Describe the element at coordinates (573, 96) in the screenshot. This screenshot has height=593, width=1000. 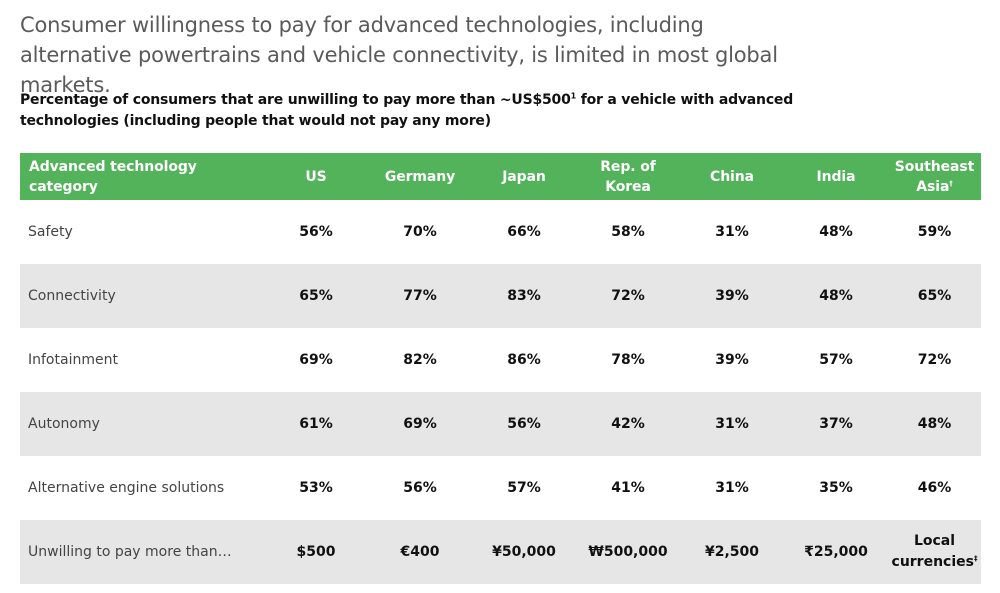
I see `subtitle-footnote-mark: 1` at that location.